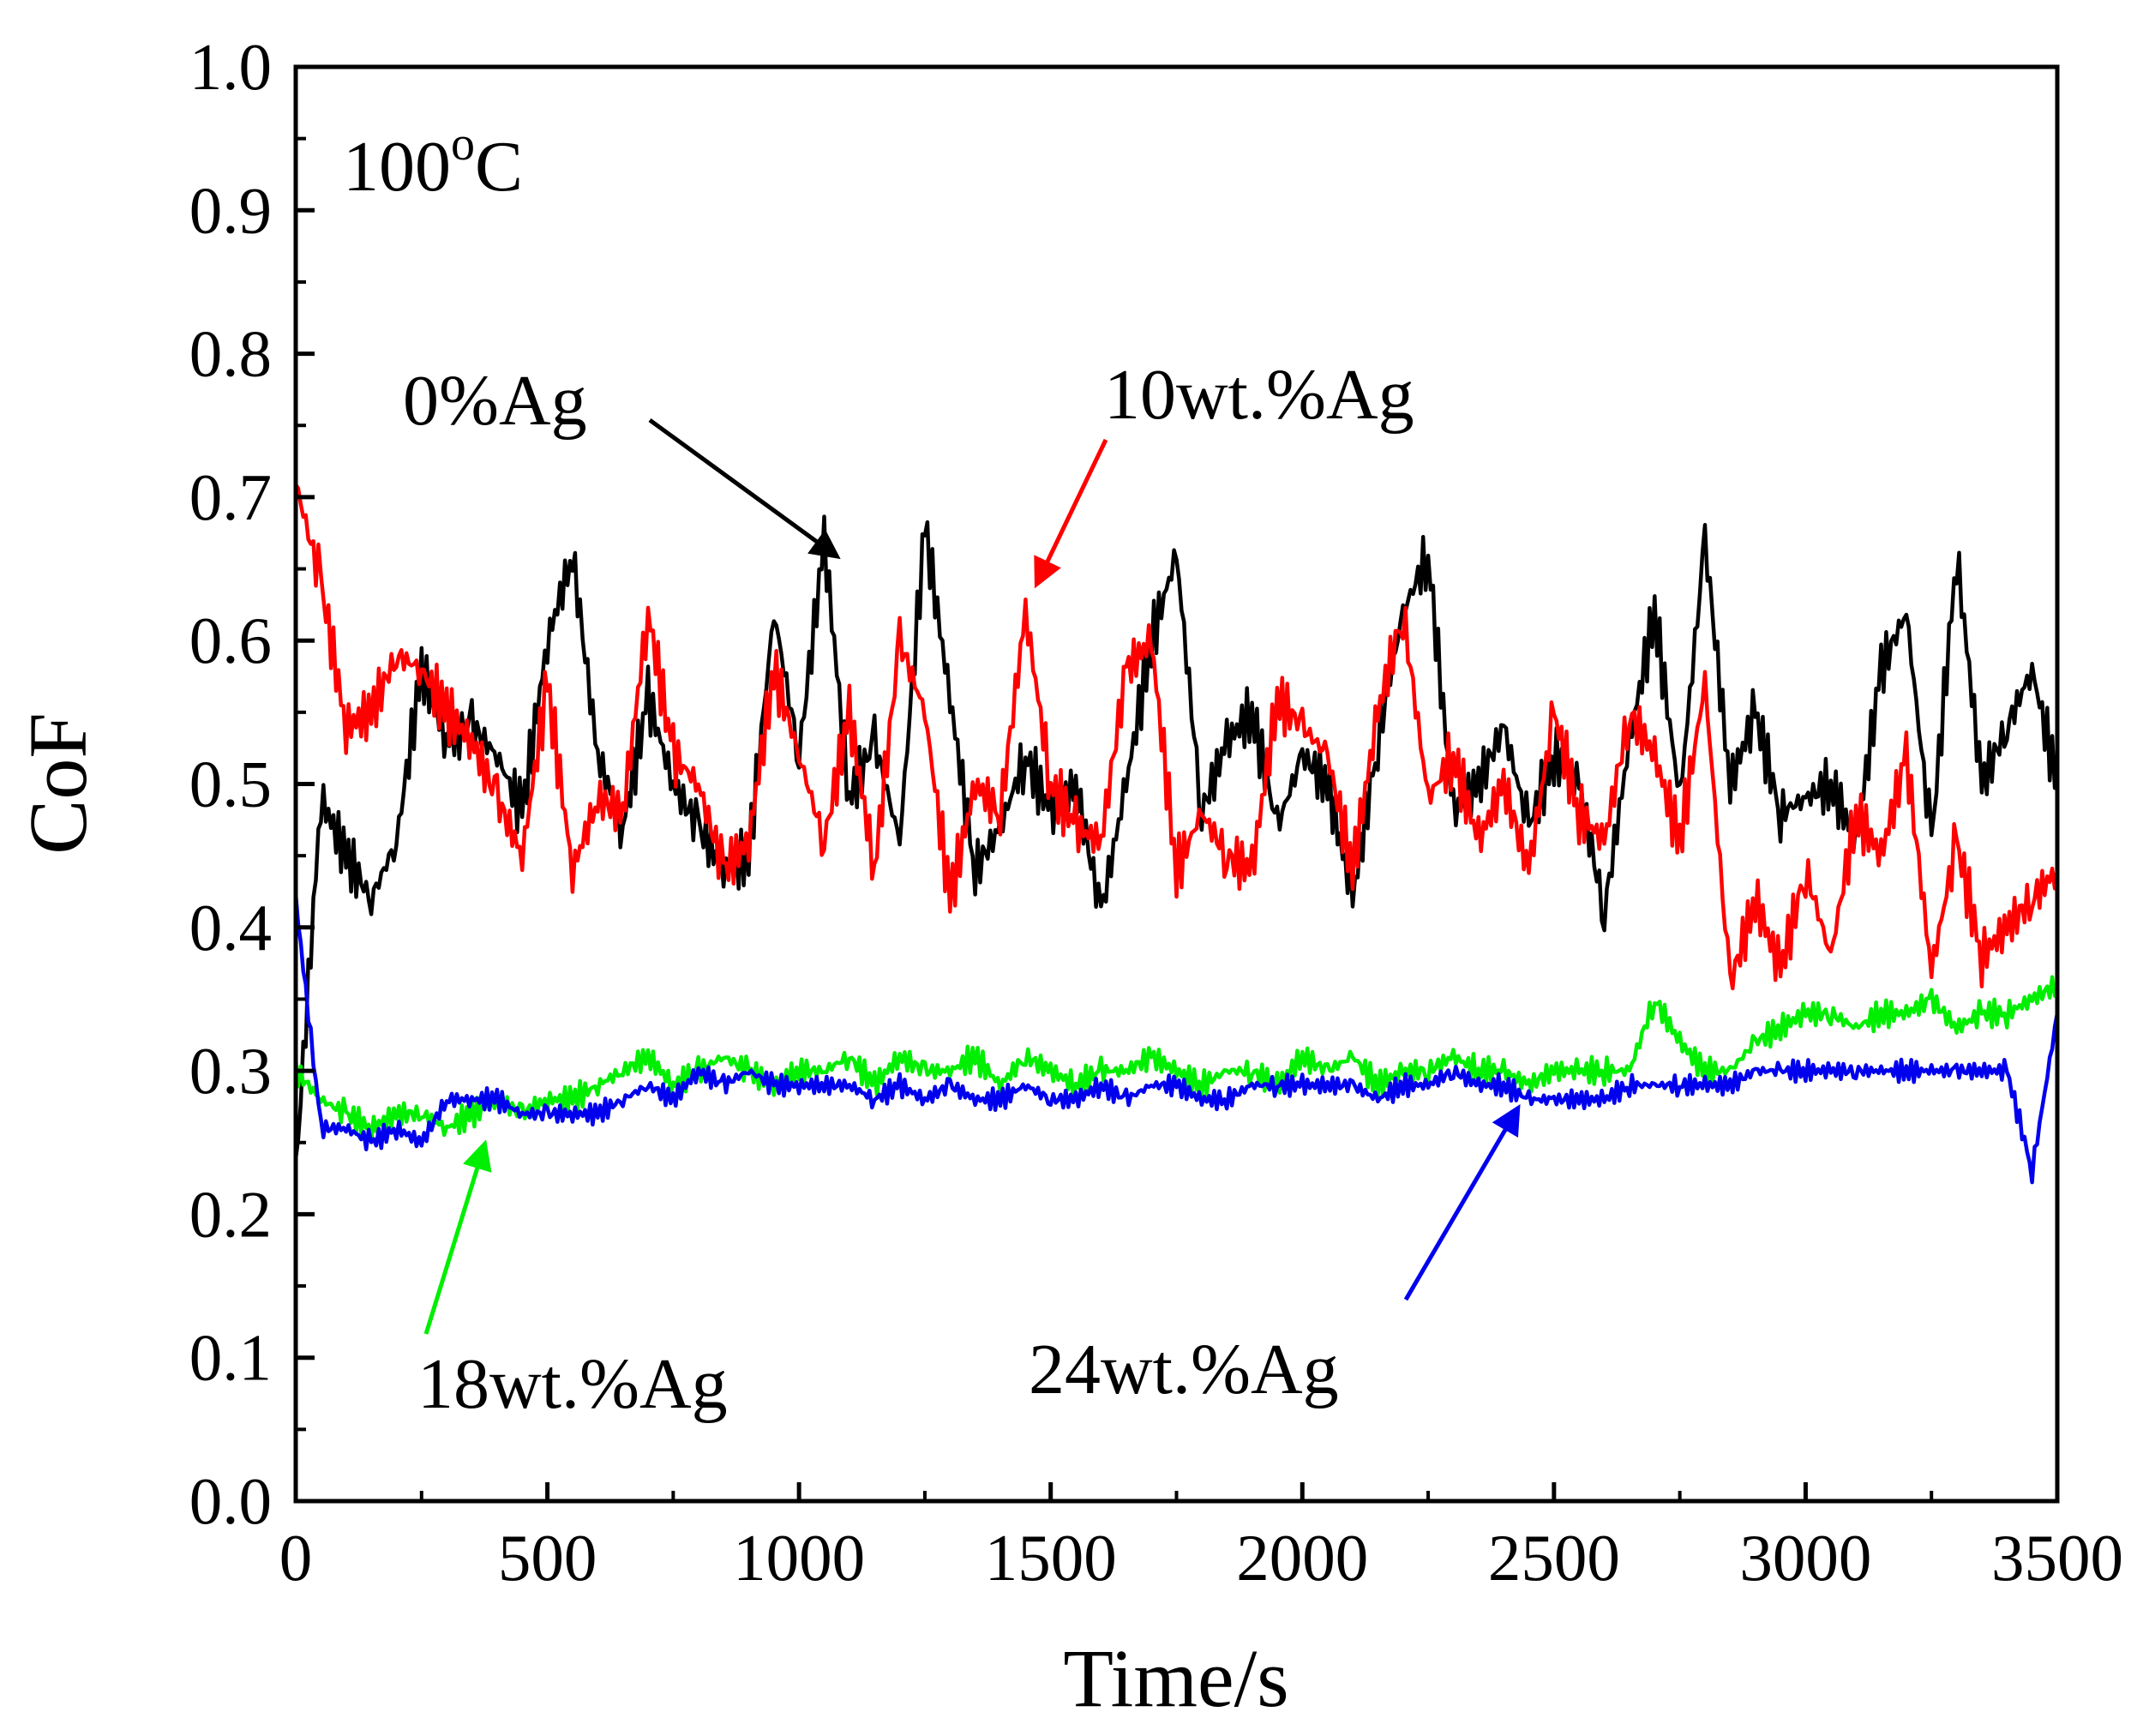 The height and width of the screenshot is (1736, 2155). What do you see at coordinates (799, 1558) in the screenshot?
I see `x-tick-label: 1000` at bounding box center [799, 1558].